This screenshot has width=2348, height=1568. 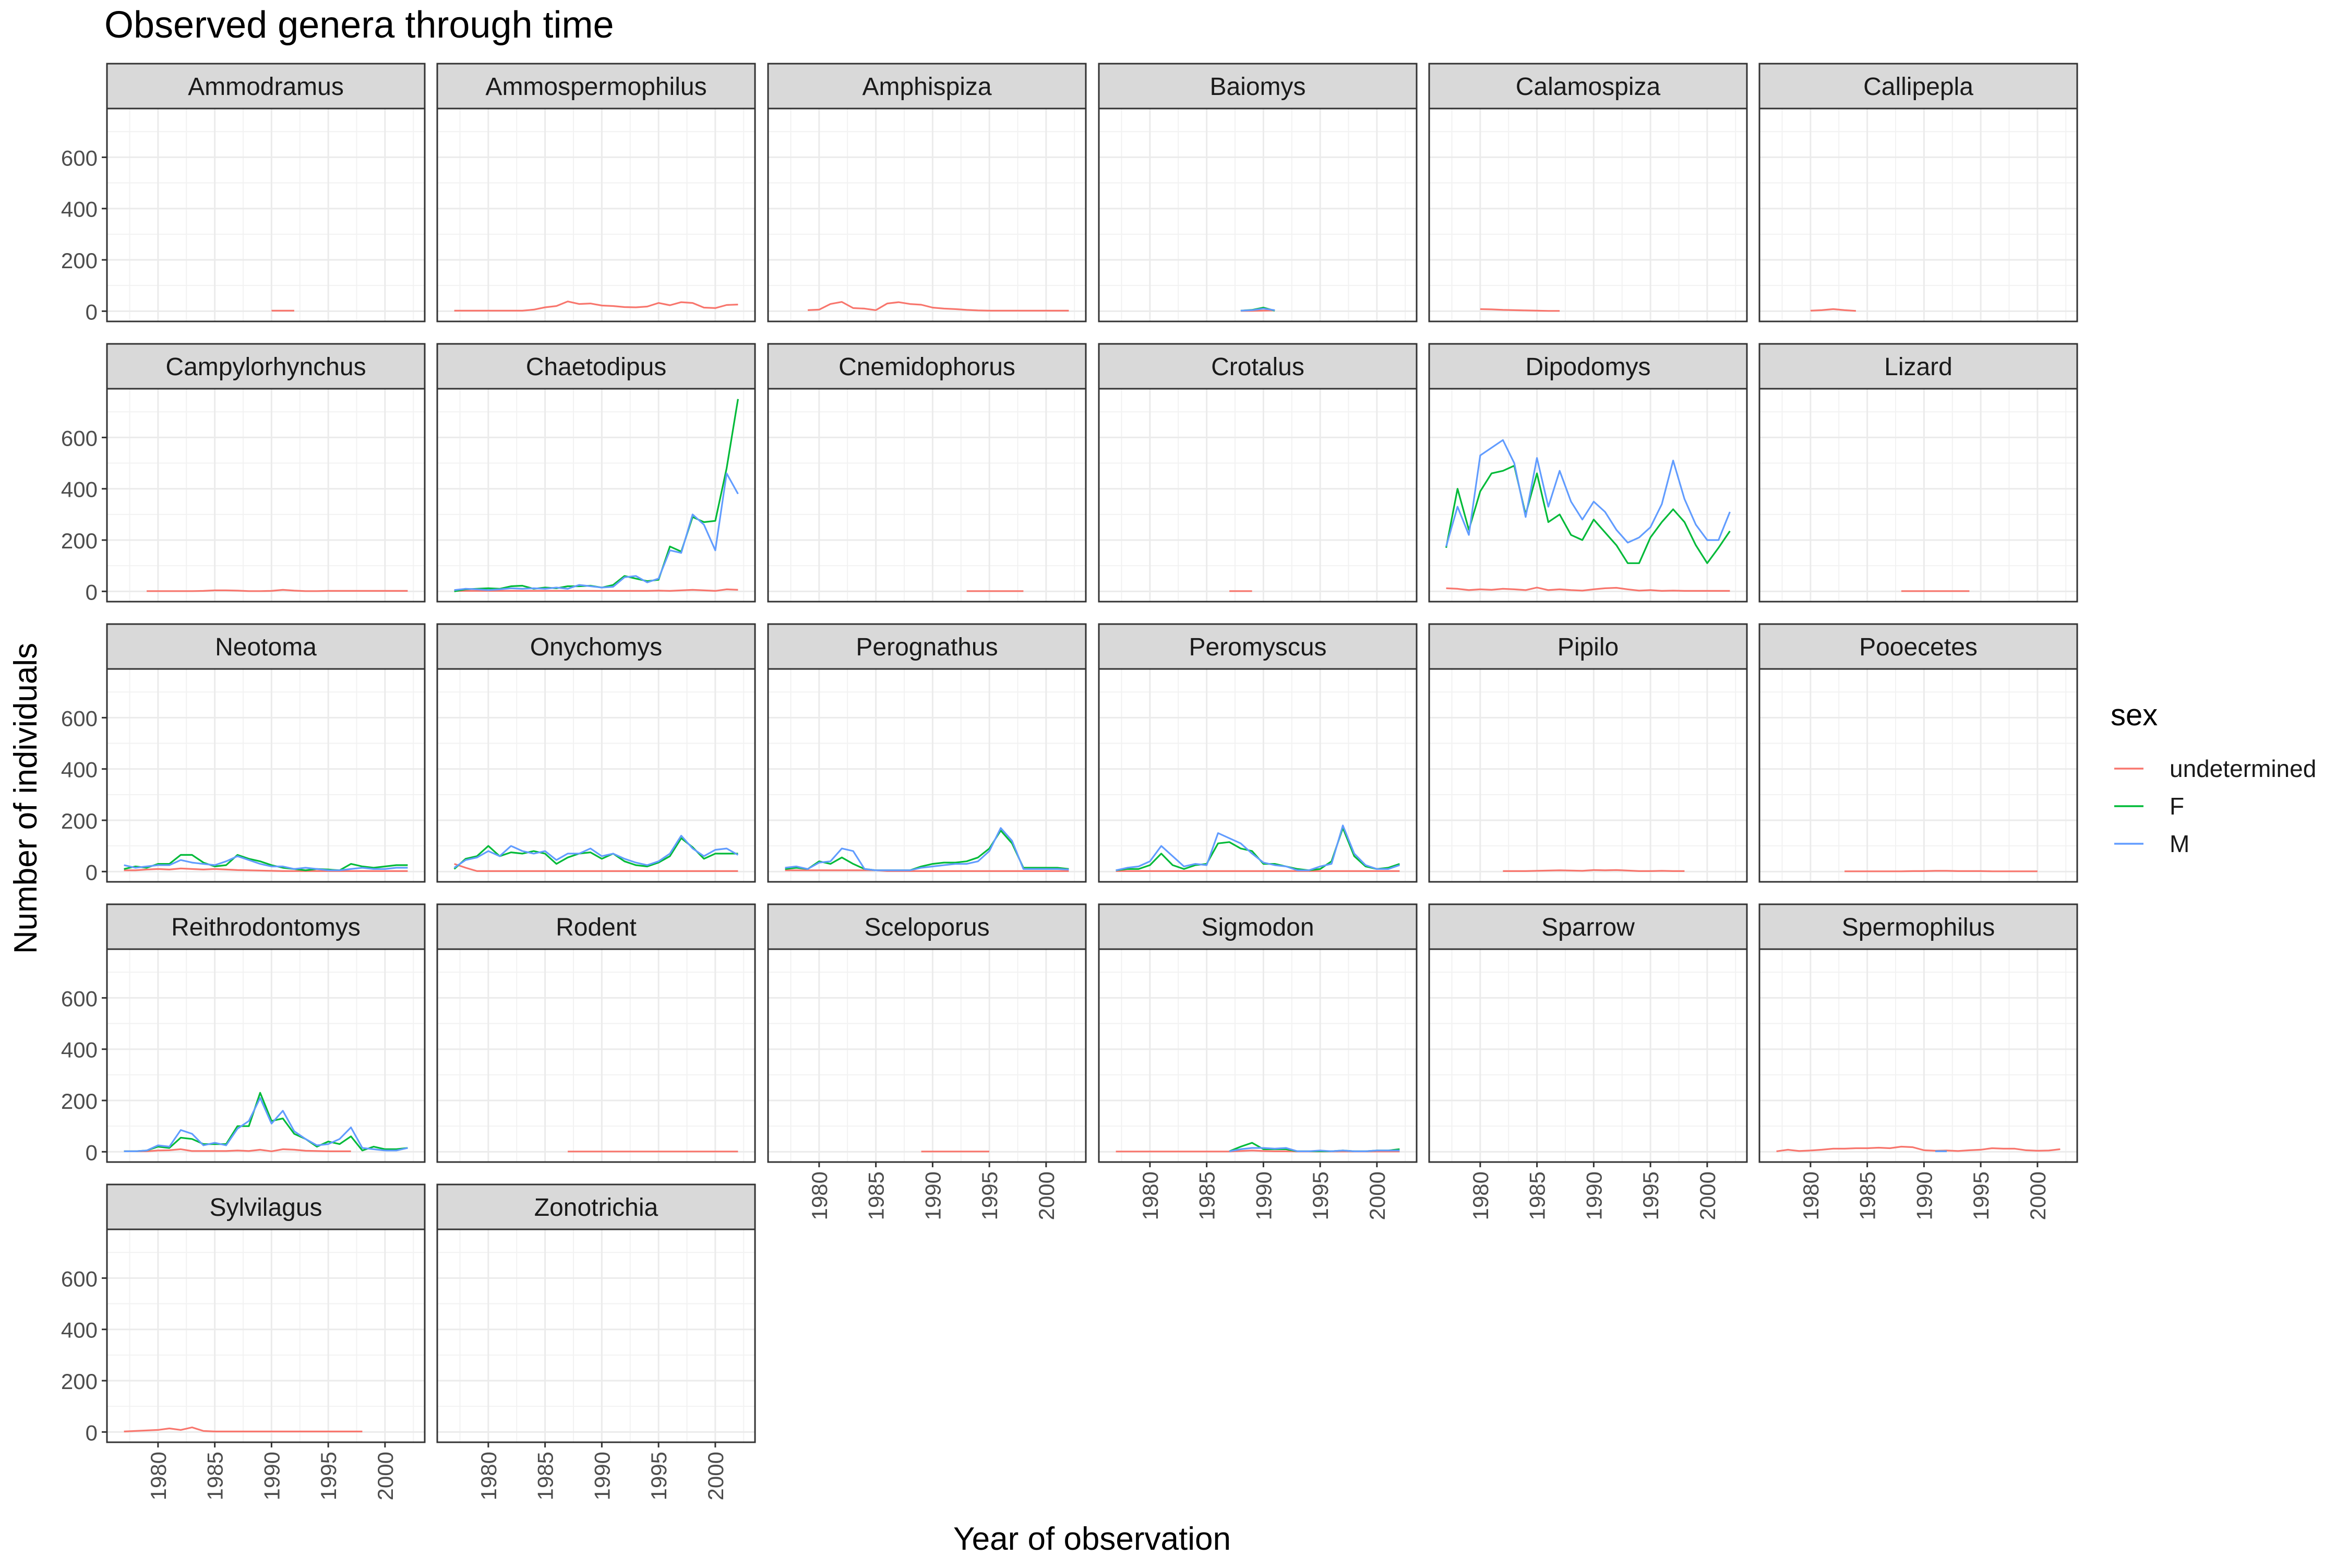 I want to click on facet-panel-pooecetes: Pooecetes, so click(x=1918, y=753).